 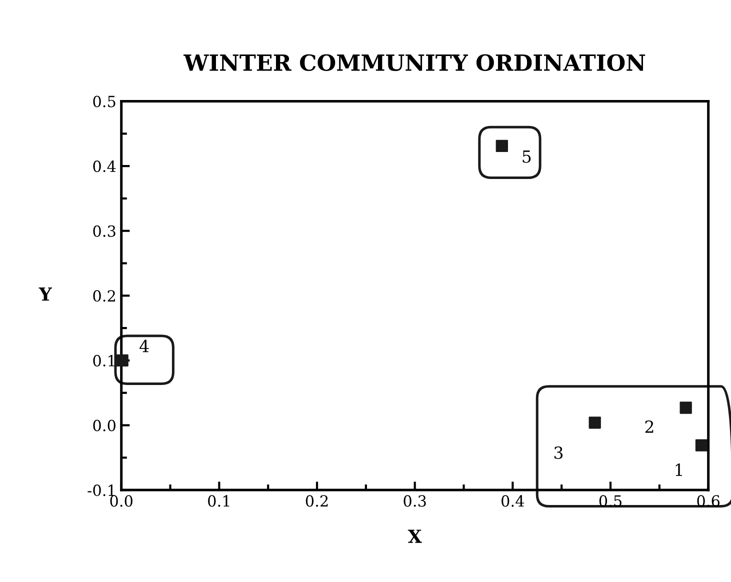 What do you see at coordinates (104, 231) in the screenshot?
I see `y-tick-label: 0.3` at bounding box center [104, 231].